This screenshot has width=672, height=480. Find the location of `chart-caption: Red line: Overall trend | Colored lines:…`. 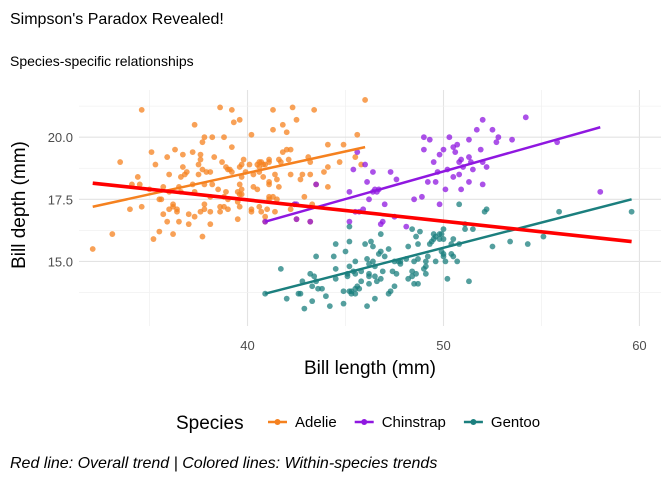

chart-caption: Red line: Overall trend | Colored lines:… is located at coordinates (223, 463).